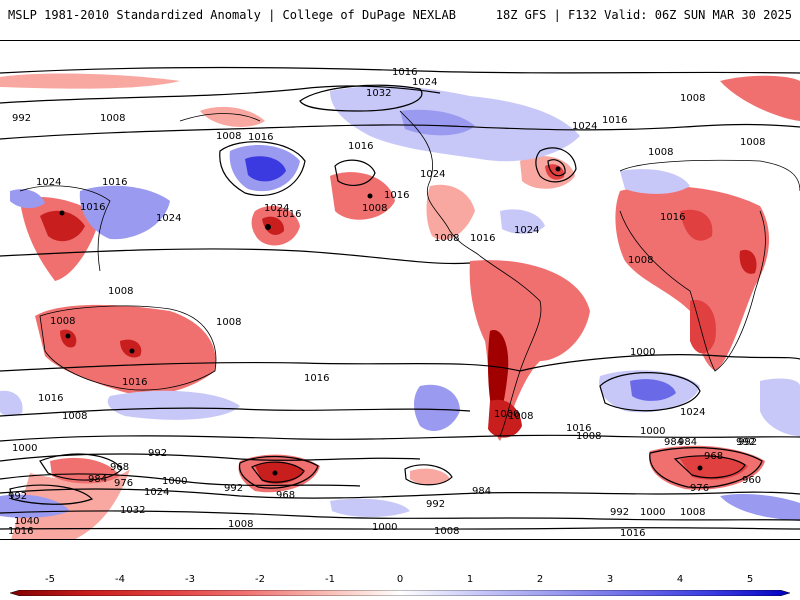 The image size is (800, 600). I want to click on contour-label: 1040, so click(26, 521).